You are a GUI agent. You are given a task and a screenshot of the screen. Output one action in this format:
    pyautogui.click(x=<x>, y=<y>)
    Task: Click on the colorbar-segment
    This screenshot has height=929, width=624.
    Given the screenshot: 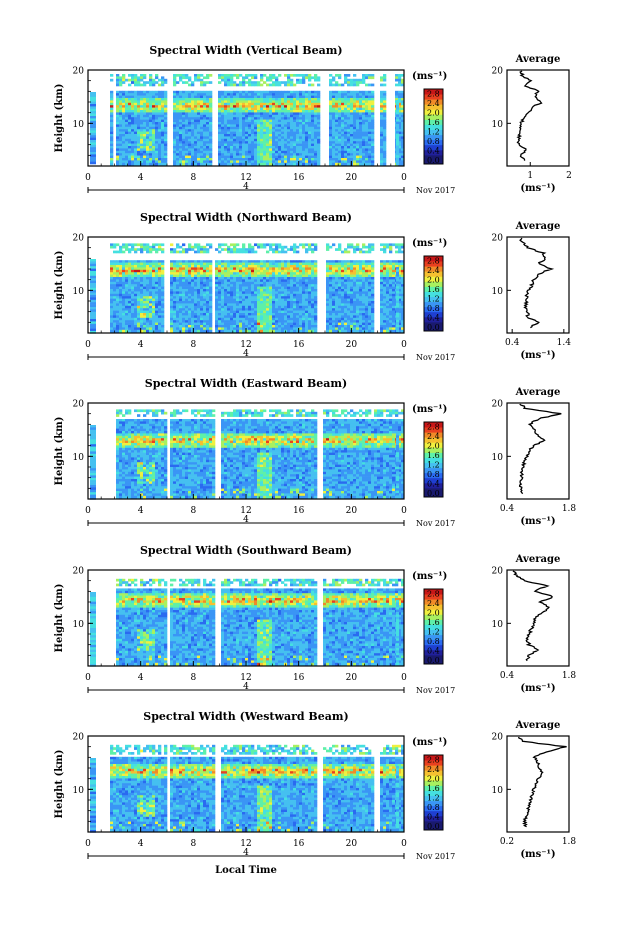 What is the action you would take?
    pyautogui.click(x=433, y=107)
    